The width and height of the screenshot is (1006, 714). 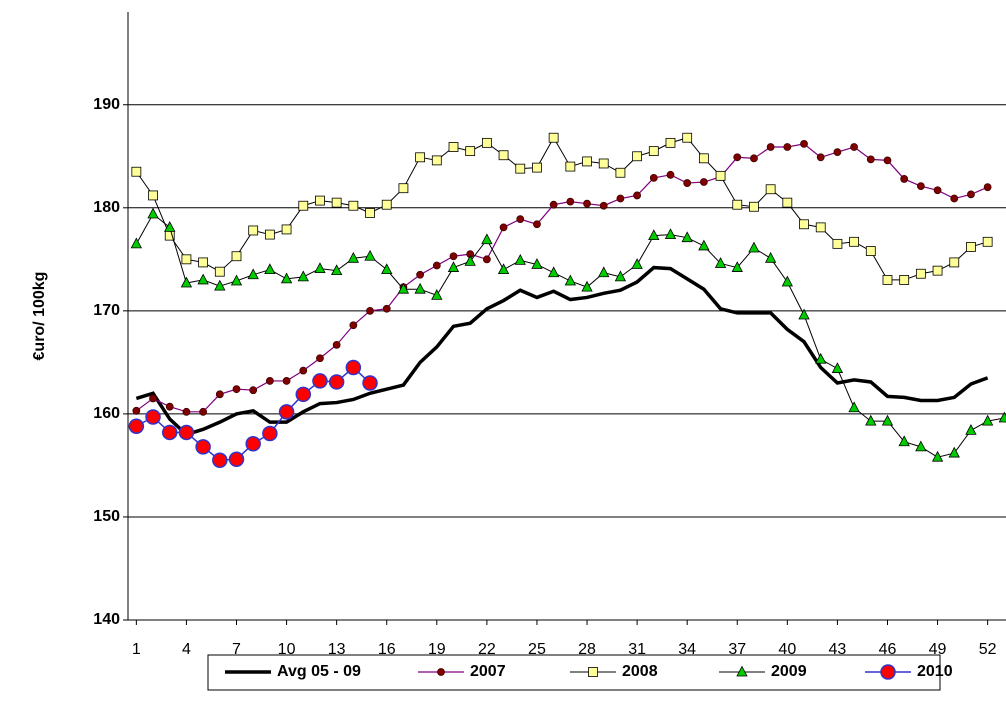 I want to click on y-tick-label: 180, so click(x=106, y=207).